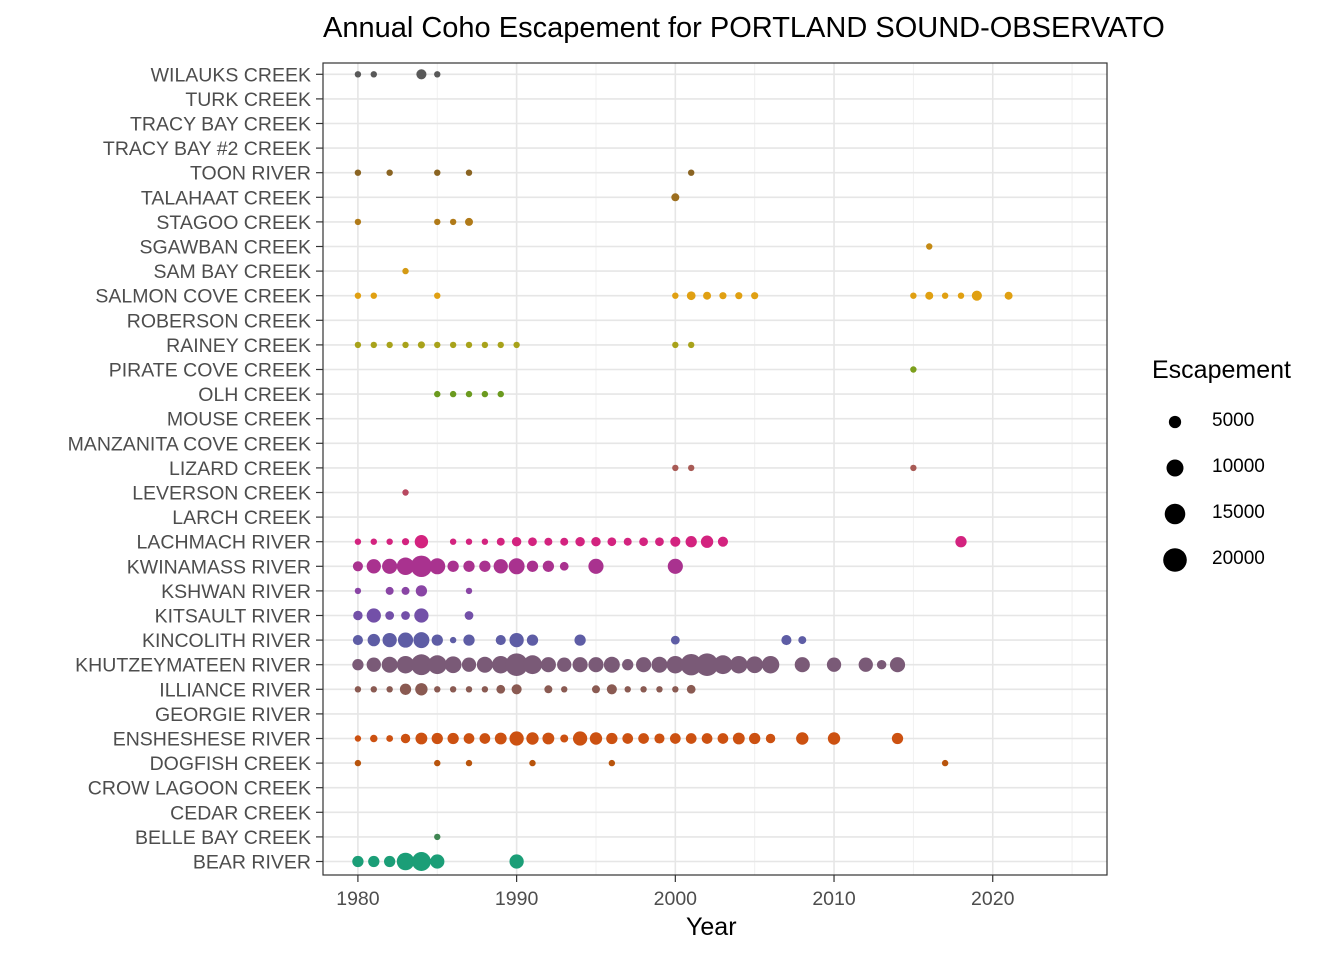  Describe the element at coordinates (250, 174) in the screenshot. I see `y-tick-label: TOON RIVER` at that location.